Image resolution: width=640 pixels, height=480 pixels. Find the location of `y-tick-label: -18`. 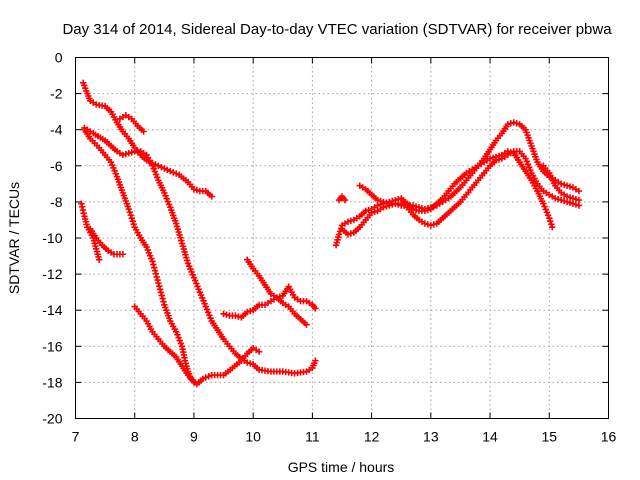

y-tick-label: -18 is located at coordinates (52, 382).